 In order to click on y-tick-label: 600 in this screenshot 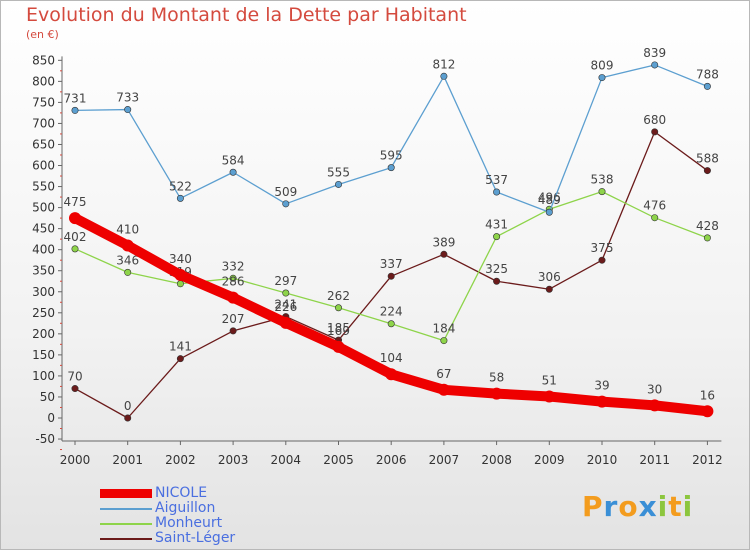, I will do `click(43, 166)`.